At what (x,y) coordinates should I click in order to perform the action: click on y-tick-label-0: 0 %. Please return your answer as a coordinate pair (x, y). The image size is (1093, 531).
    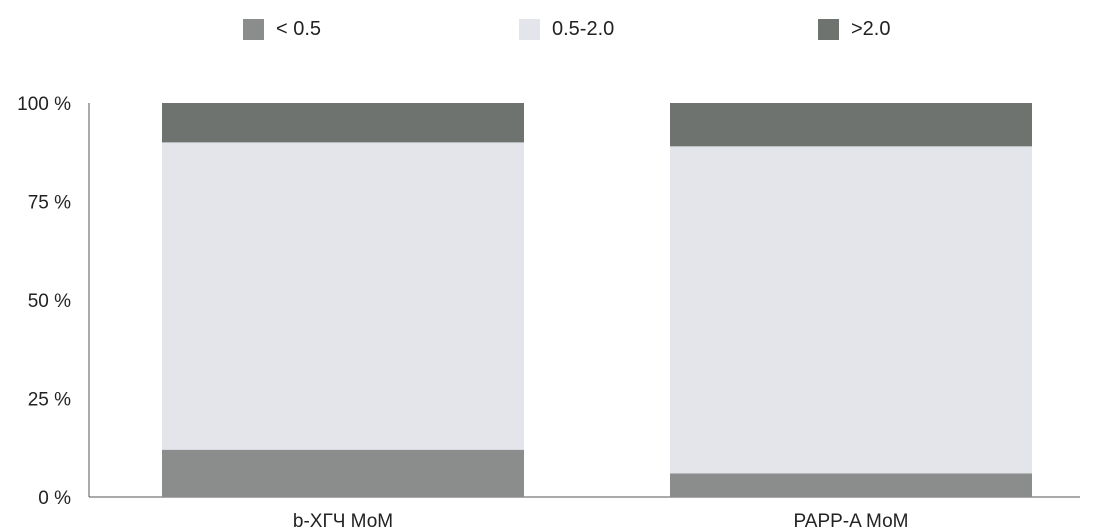
    Looking at the image, I should click on (54, 498).